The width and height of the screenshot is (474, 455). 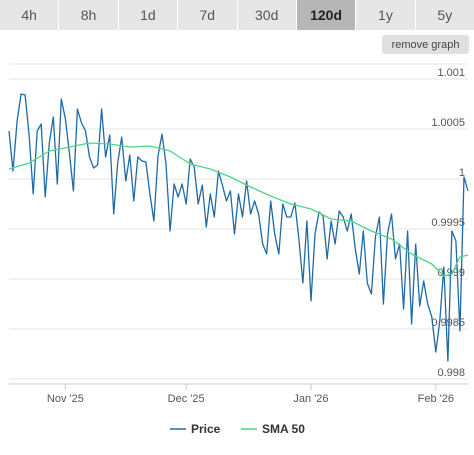 I want to click on range-tabs: 4h 8h 1d 7d 30d 120d 1y 5y, so click(x=237, y=15).